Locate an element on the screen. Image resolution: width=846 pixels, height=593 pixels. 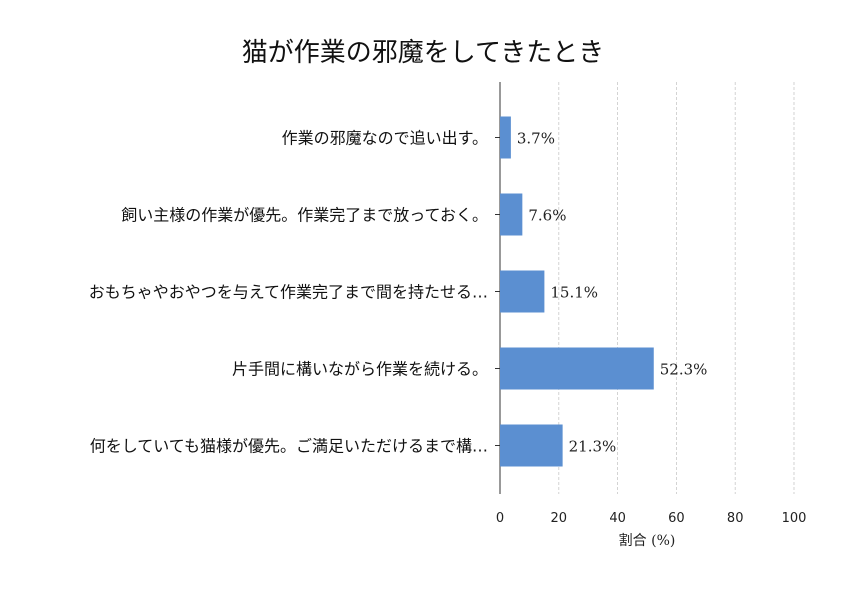
x-tick-label: 20 is located at coordinates (559, 518).